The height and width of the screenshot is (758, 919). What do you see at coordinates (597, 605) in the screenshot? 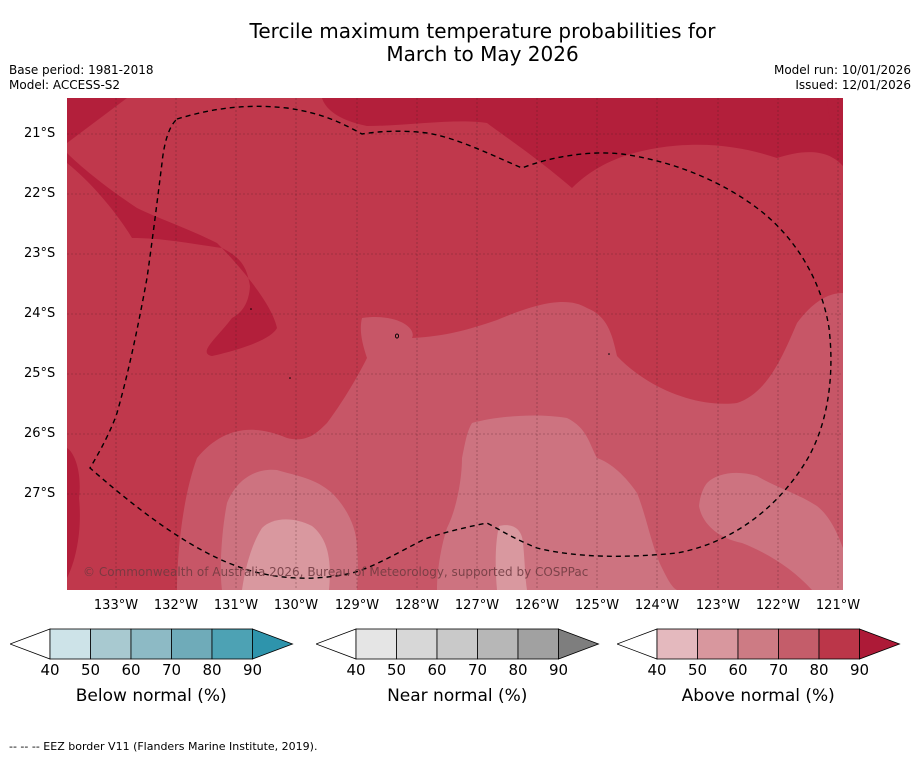
I see `longitude-label: 125°W` at bounding box center [597, 605].